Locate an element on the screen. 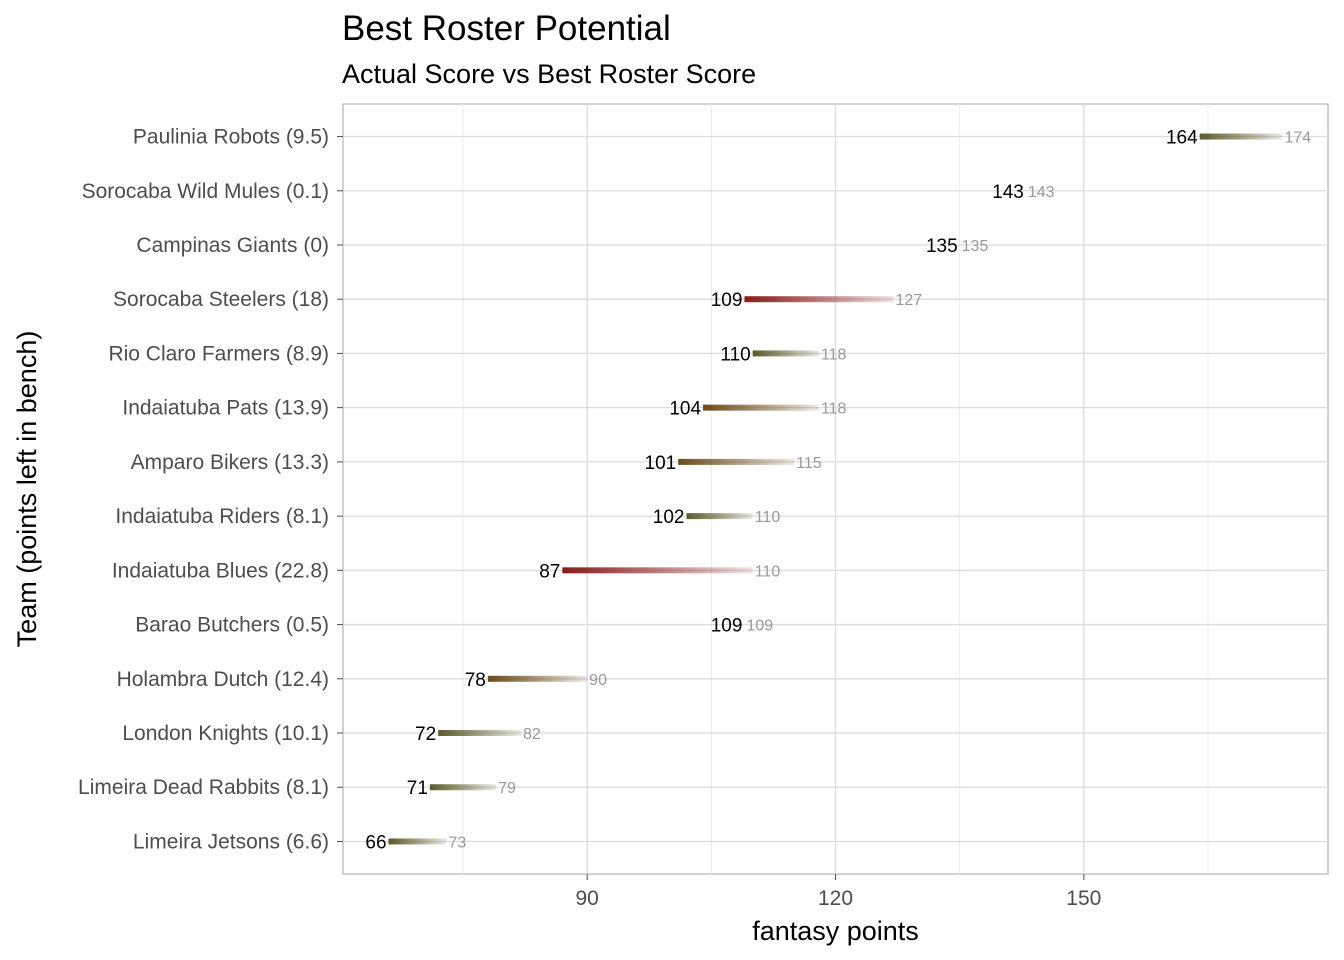  y-tick-label: Barao Butchers (0.5) is located at coordinates (232, 625).